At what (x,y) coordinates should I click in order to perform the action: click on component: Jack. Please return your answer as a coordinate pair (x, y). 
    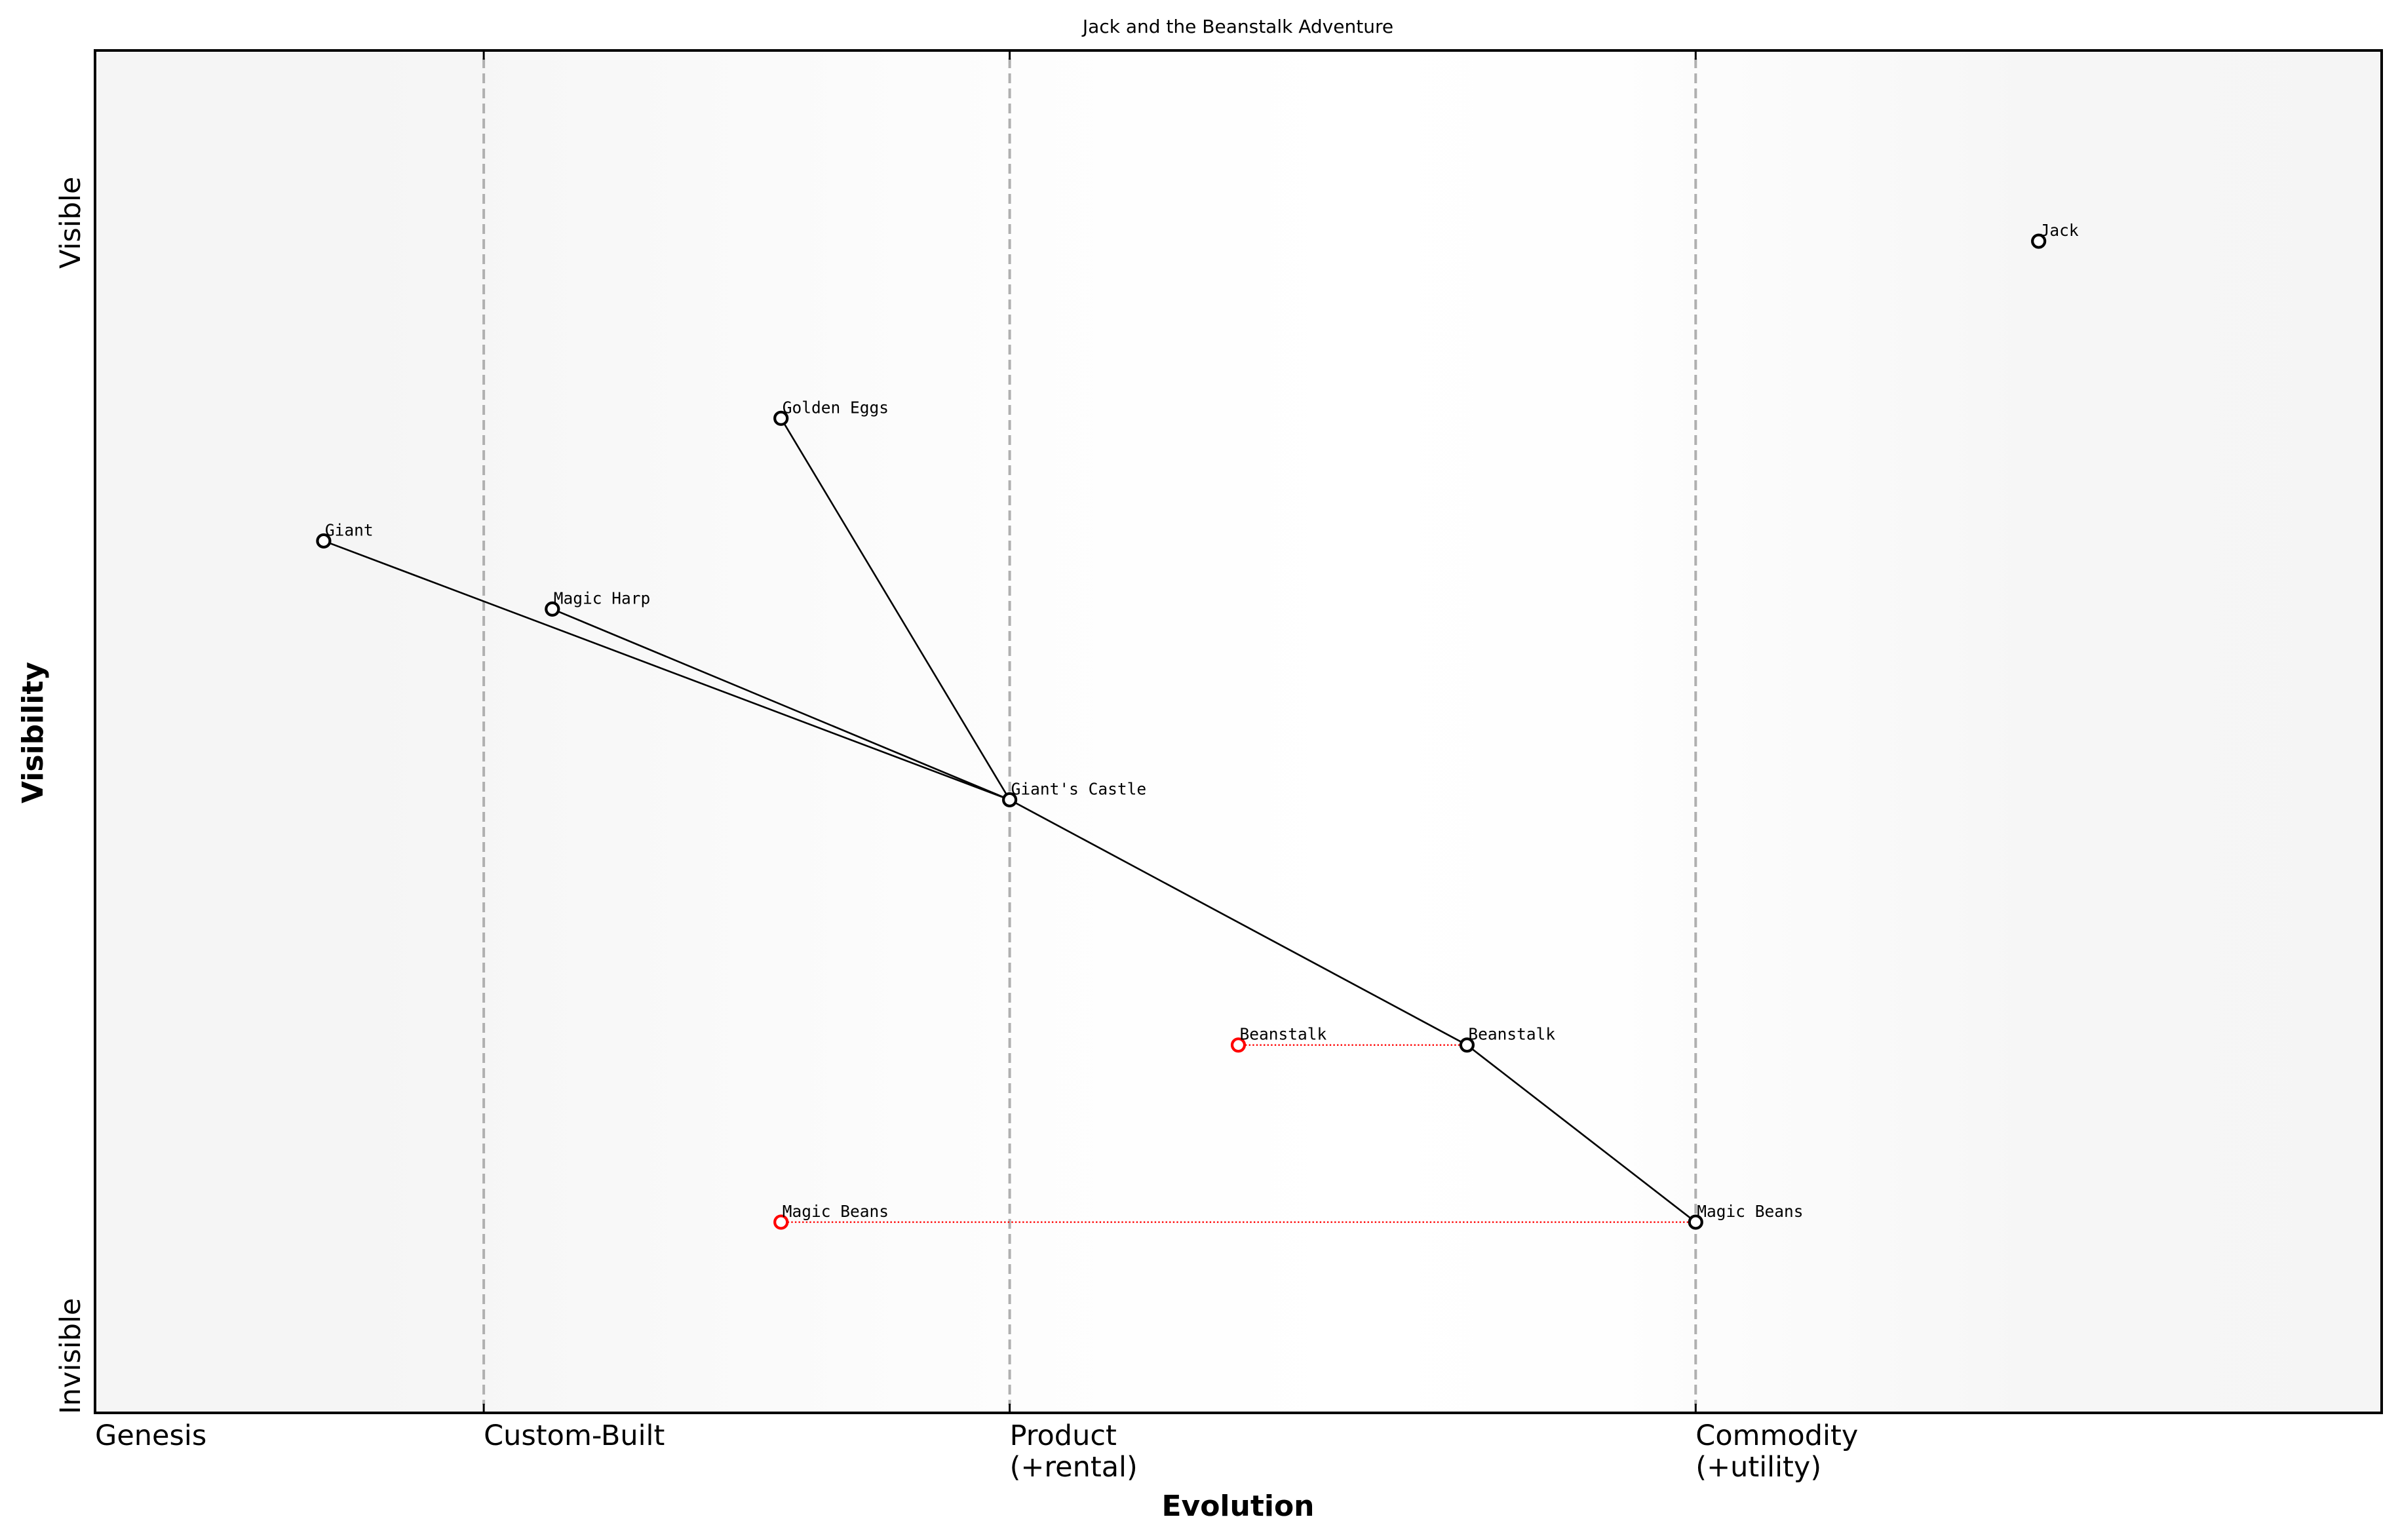
    Looking at the image, I should click on (2055, 235).